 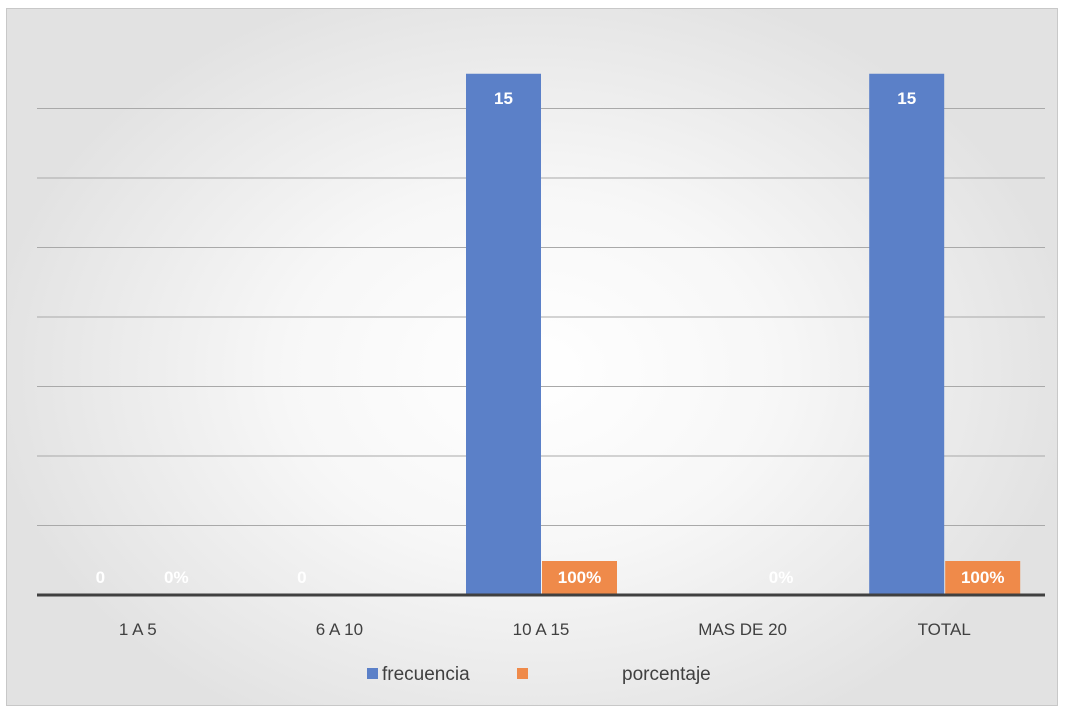 I want to click on legend-label: frecuencia, so click(x=426, y=674).